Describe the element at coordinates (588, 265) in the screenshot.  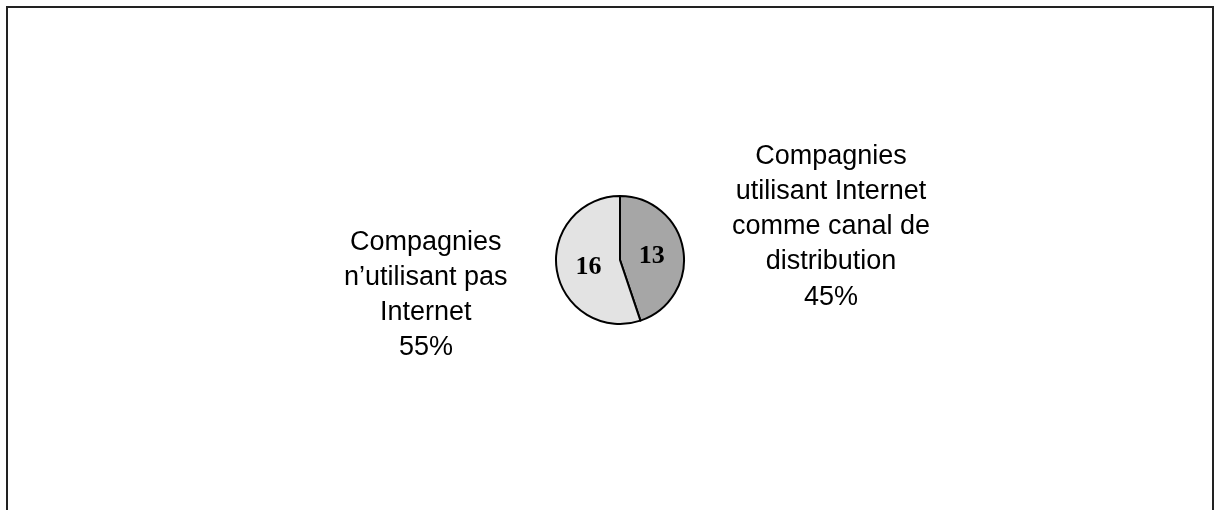
I see `data-label: 16` at that location.